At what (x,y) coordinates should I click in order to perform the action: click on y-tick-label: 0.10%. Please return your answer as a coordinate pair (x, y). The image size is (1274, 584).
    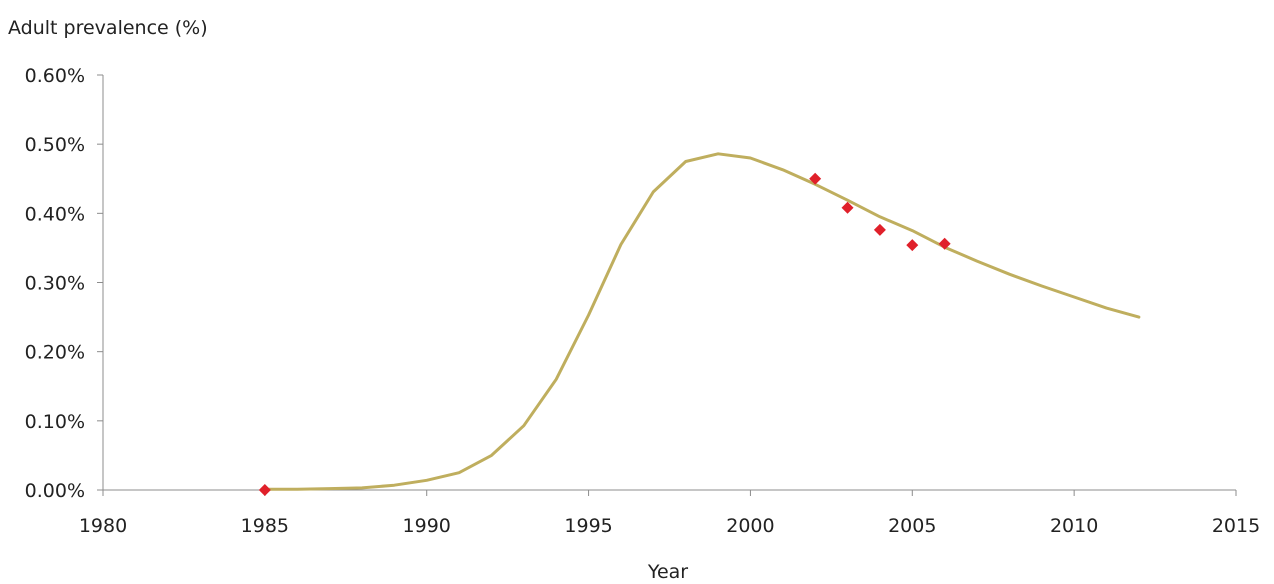
    Looking at the image, I should click on (55, 422).